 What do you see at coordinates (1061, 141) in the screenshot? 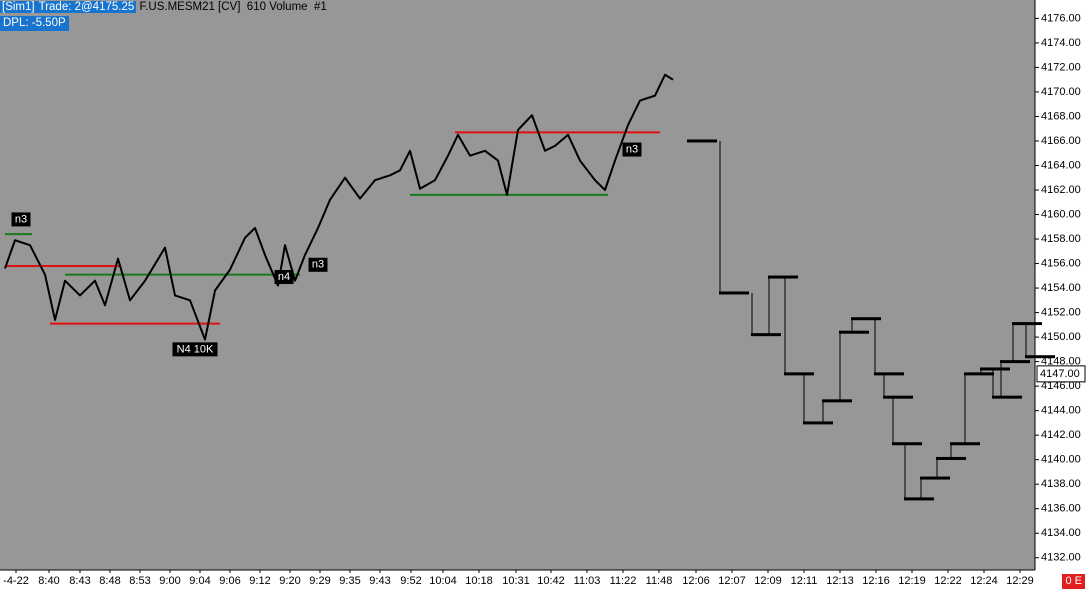
I see `y-tick-label: 4166.00` at bounding box center [1061, 141].